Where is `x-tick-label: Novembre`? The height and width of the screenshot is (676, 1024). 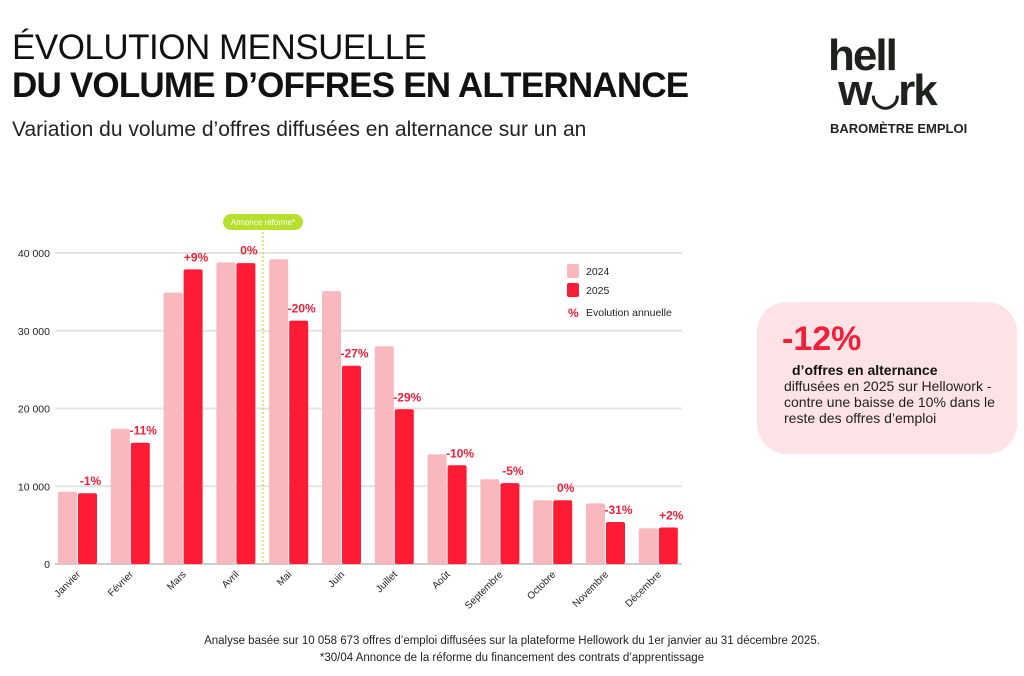 x-tick-label: Novembre is located at coordinates (591, 589).